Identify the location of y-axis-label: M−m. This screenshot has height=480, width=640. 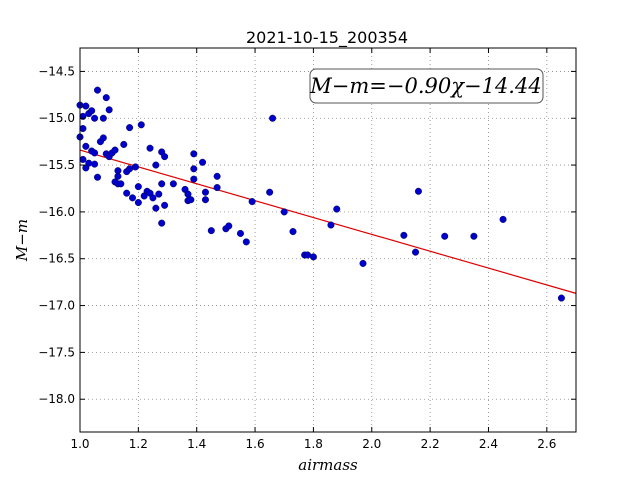
(22, 240).